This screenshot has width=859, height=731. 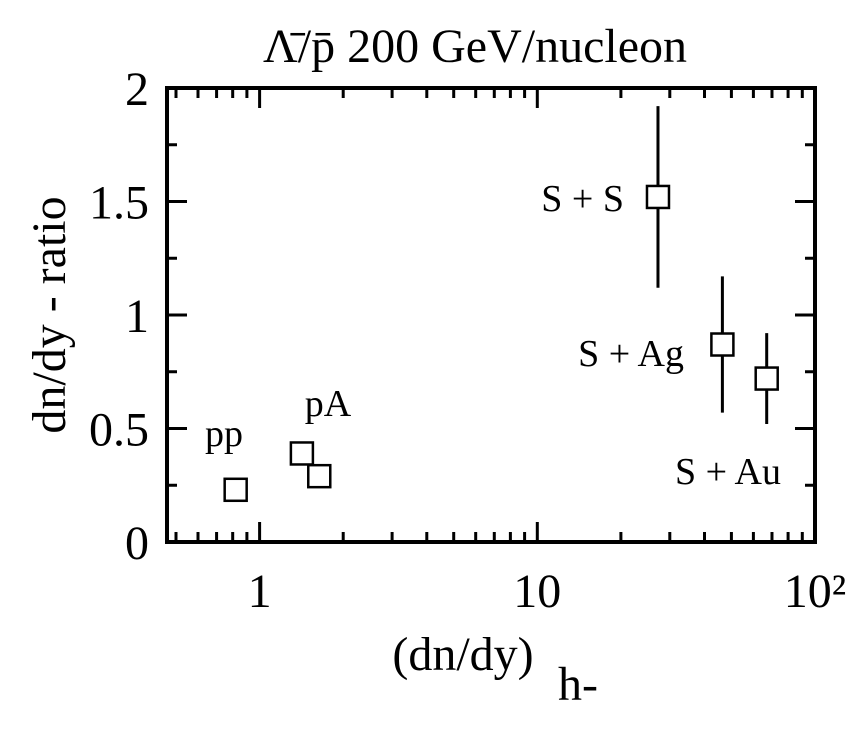 I want to click on y-tick-label: 0.5, so click(x=119, y=430).